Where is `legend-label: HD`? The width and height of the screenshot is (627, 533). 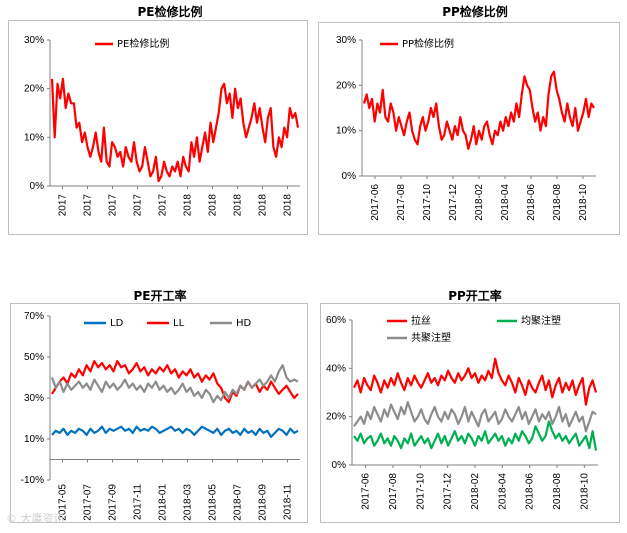
legend-label: HD is located at coordinates (244, 323).